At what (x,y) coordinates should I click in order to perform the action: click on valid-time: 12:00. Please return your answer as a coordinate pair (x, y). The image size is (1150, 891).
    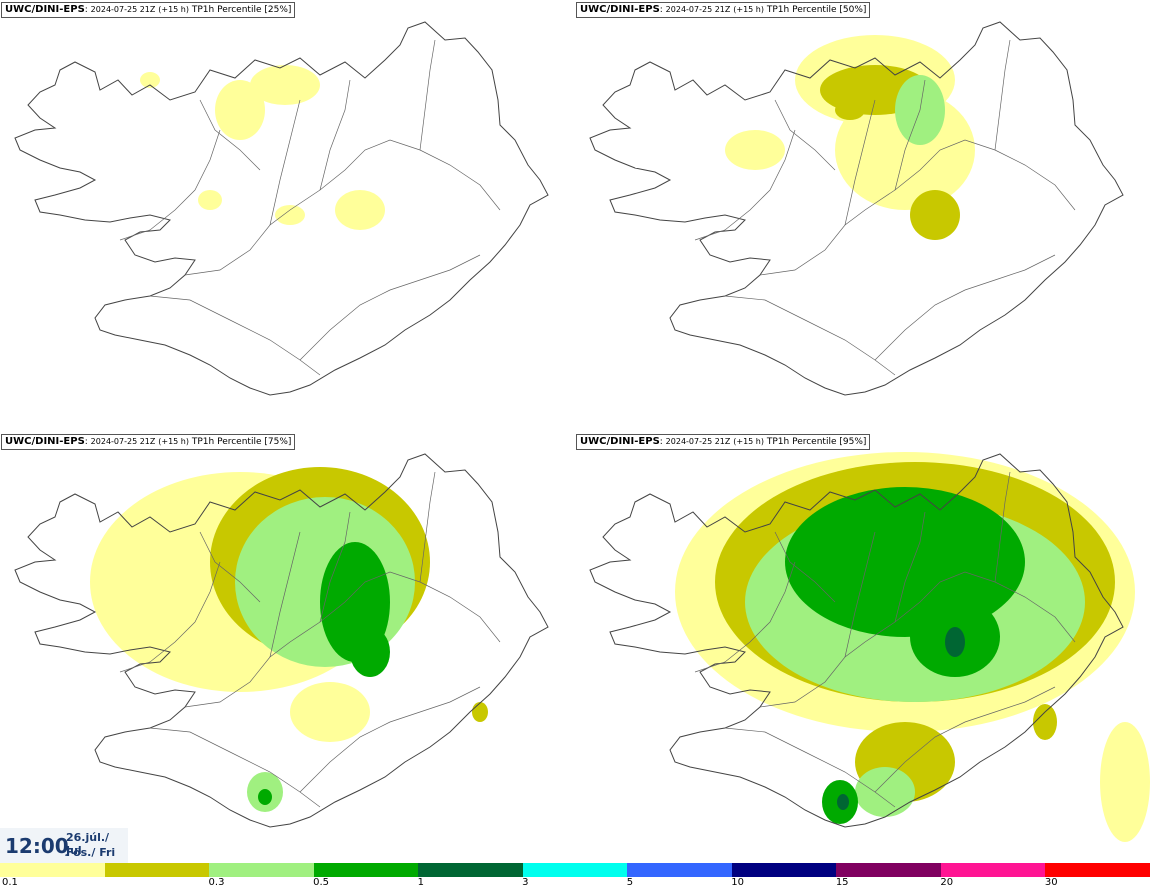
    Looking at the image, I should click on (37, 846).